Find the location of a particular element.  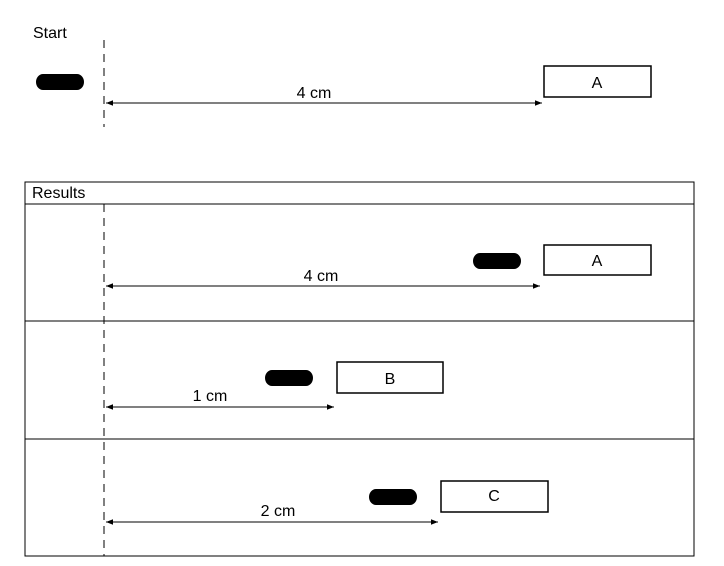

result-row-a: A 4 cm is located at coordinates (379, 266).